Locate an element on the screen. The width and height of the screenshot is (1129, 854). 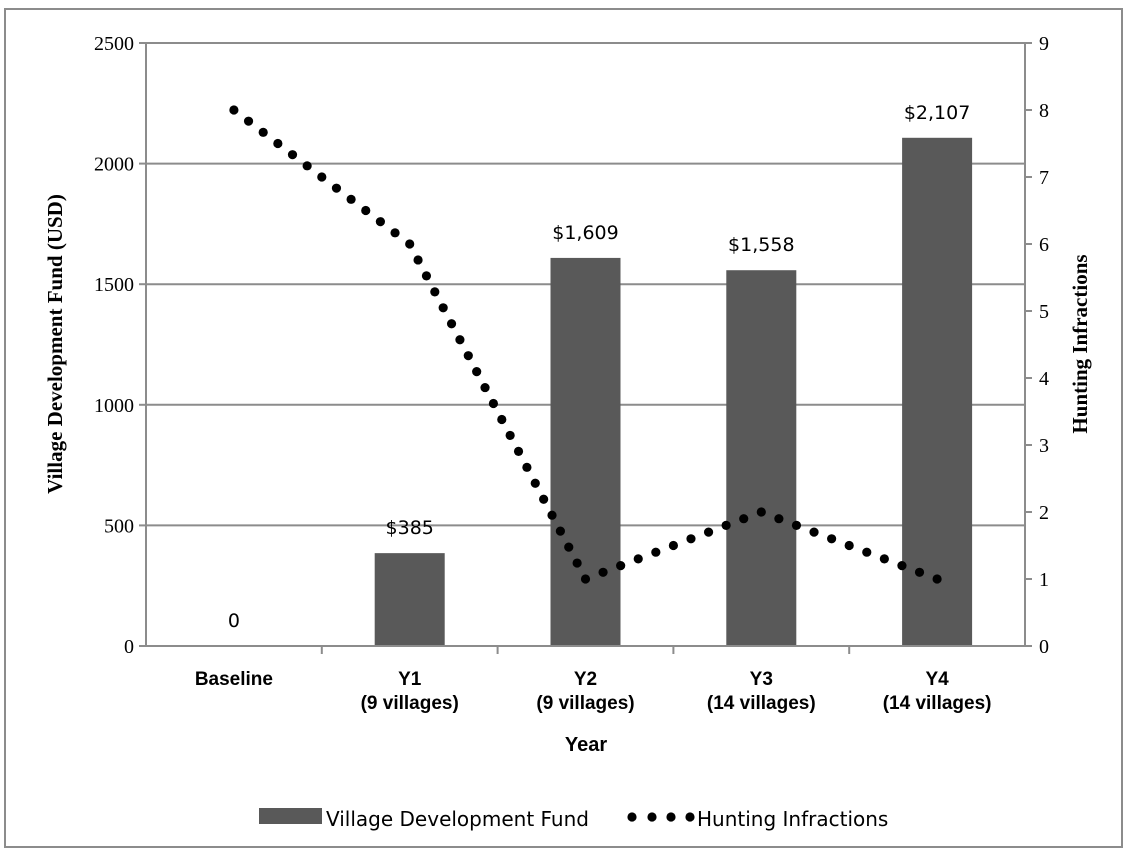
right-tick-label: 9 is located at coordinates (1044, 44).